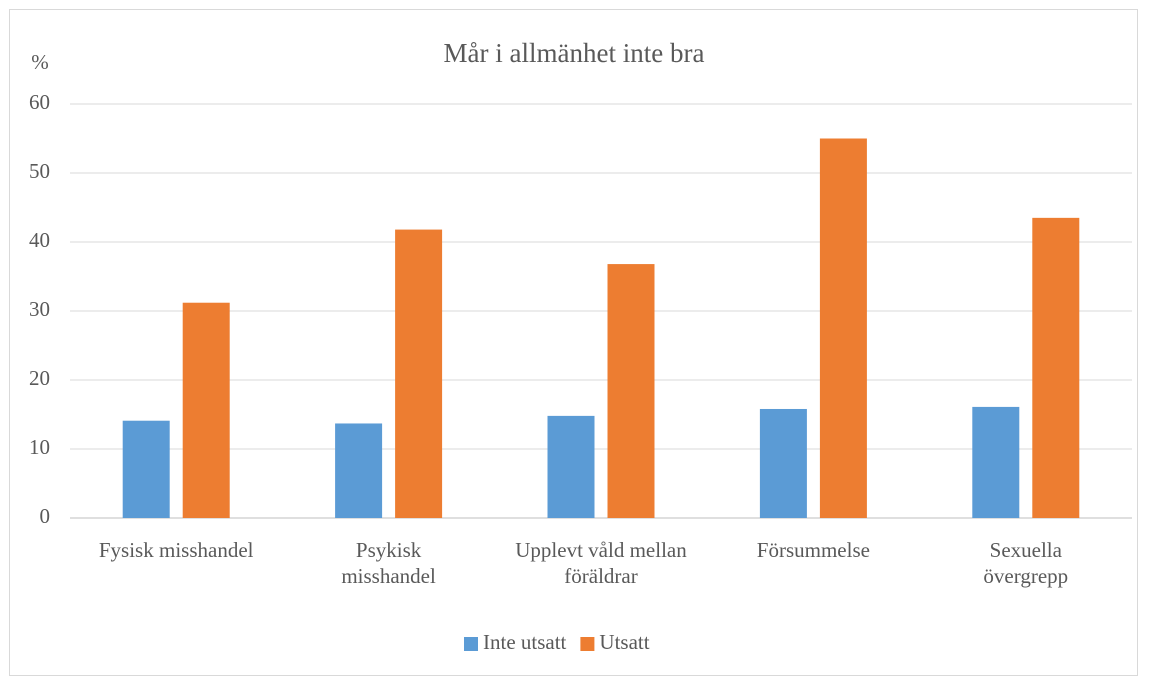  I want to click on y-tick-label: 30, so click(39, 309).